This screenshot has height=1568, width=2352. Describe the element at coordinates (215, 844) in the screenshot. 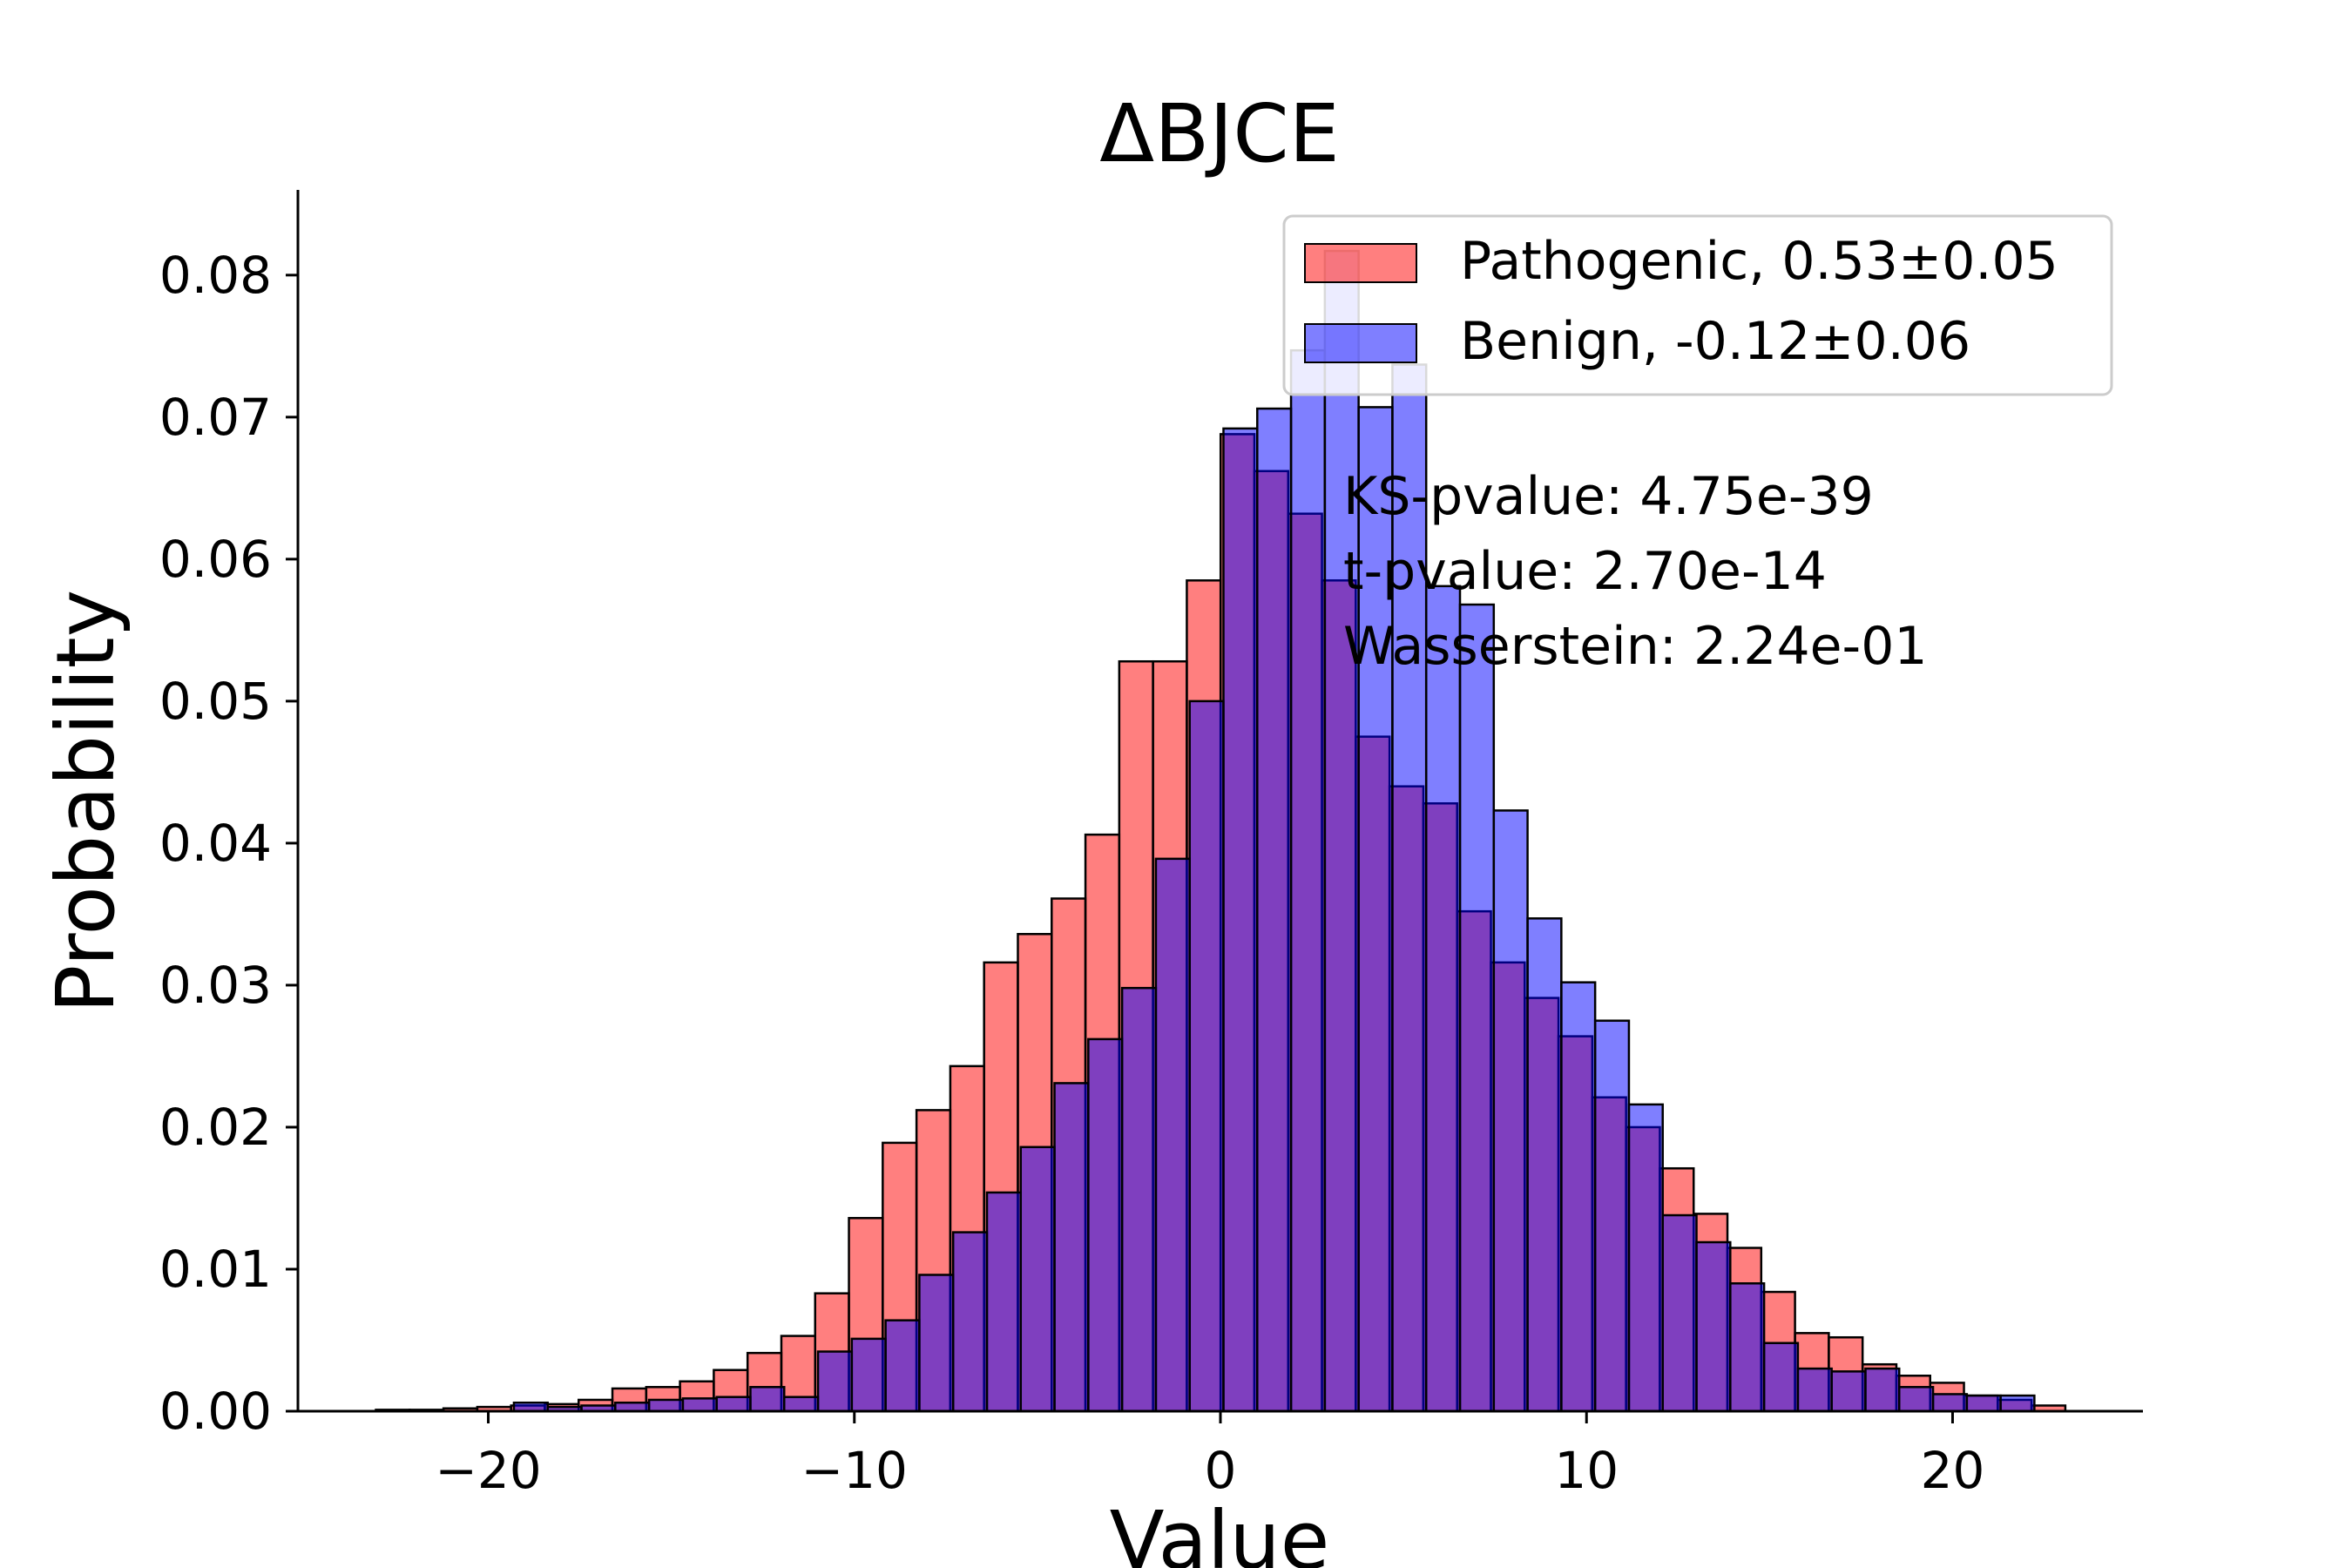

I see `y-tick-label: 0.04` at that location.